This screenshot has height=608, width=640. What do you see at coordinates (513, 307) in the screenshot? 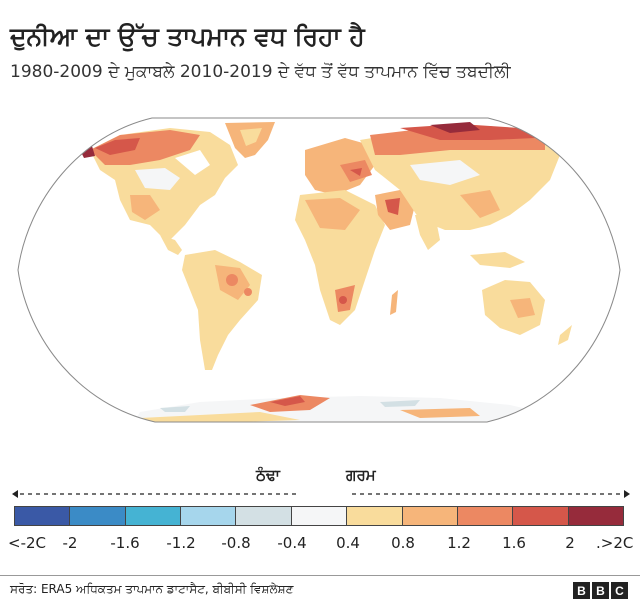
I see `australia` at bounding box center [513, 307].